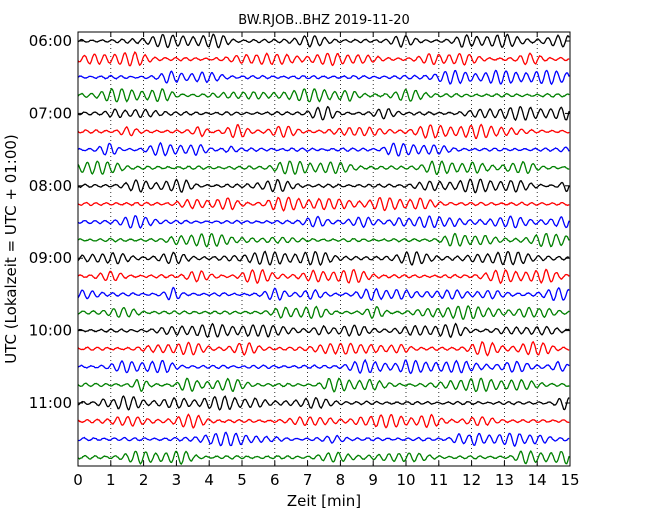 The height and width of the screenshot is (520, 650). What do you see at coordinates (50, 403) in the screenshot?
I see `y-tick-label: 11:00` at bounding box center [50, 403].